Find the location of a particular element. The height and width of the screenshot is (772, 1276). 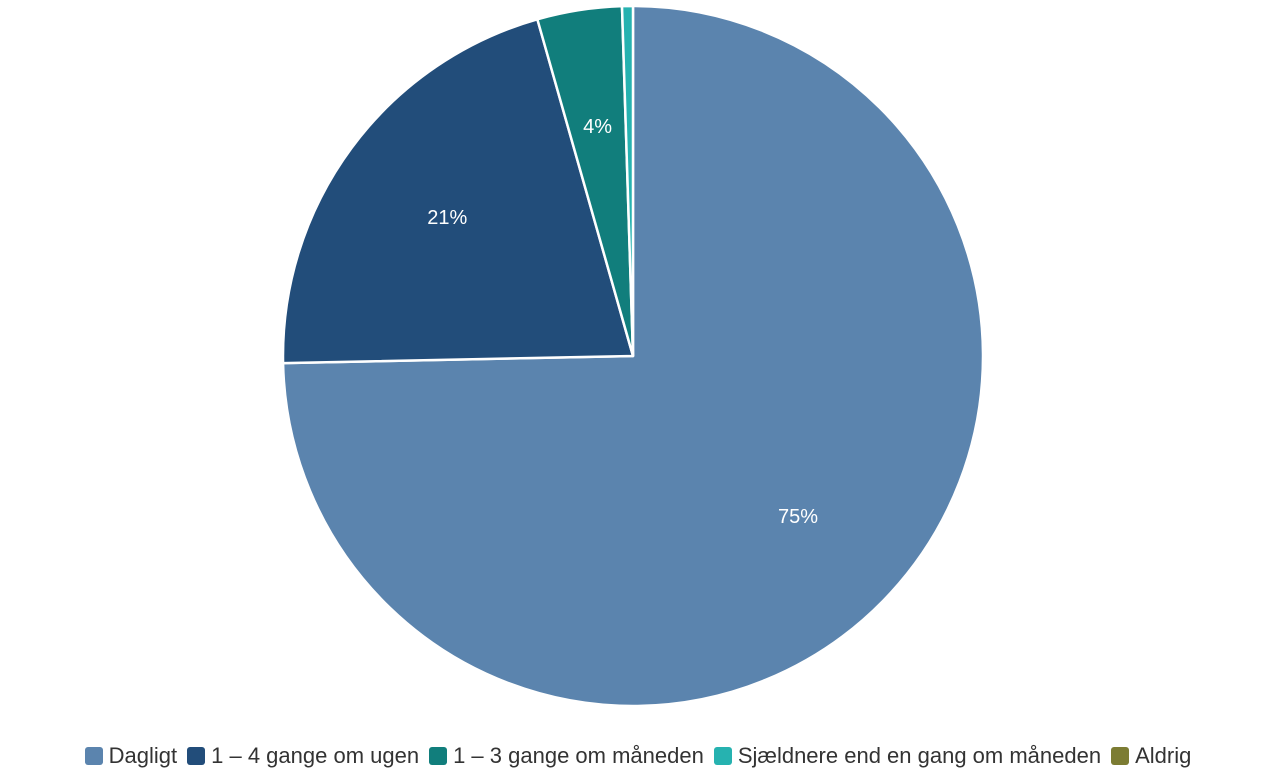

legend-item-dagligt: Dagligt is located at coordinates (131, 756).